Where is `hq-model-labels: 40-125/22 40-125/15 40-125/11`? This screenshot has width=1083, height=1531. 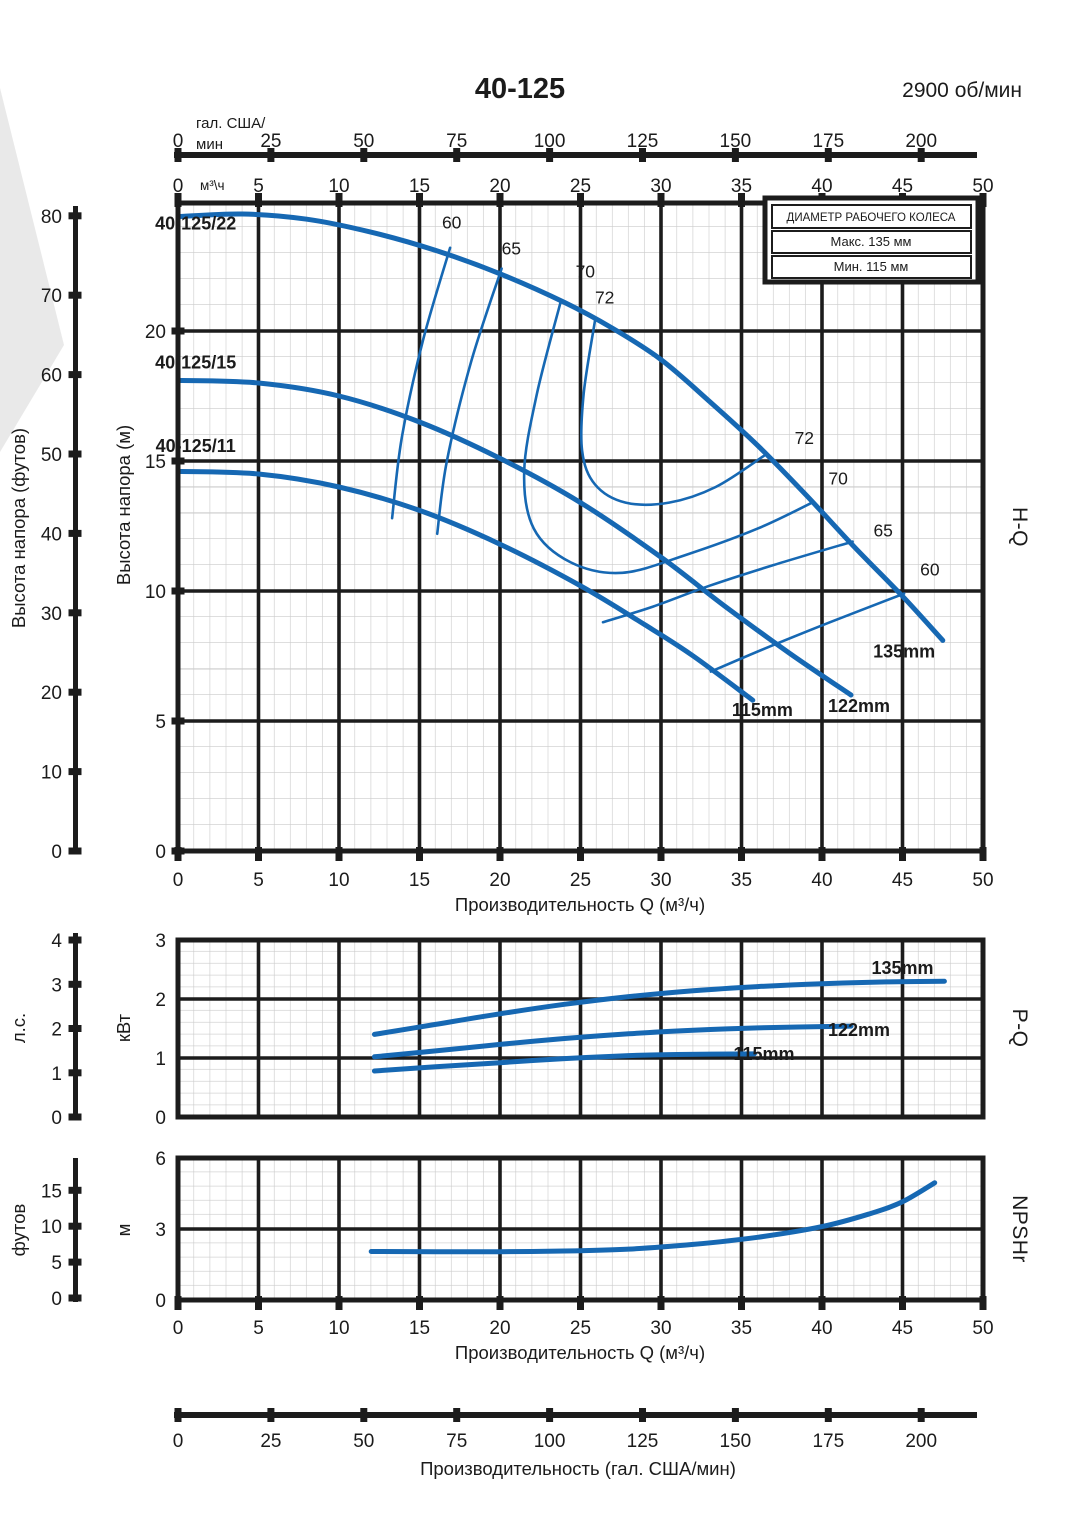
hq-model-labels: 40-125/22 40-125/15 40-125/11 is located at coordinates (195, 335).